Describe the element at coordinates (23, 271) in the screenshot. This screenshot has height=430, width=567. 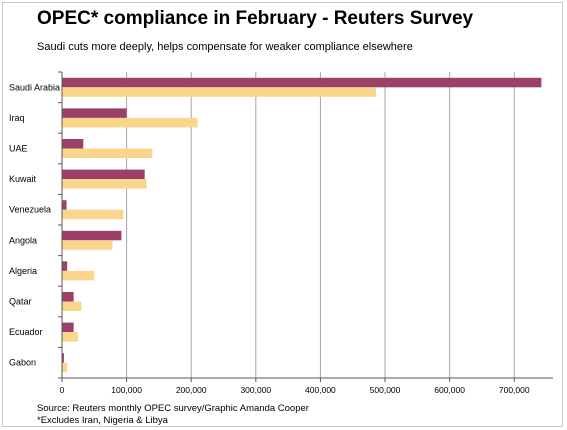
I see `category-label: Algeria` at that location.